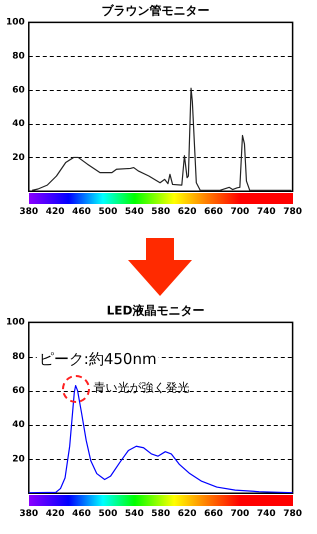 Image resolution: width=317 pixels, height=534 pixels. I want to click on chart-title: LED液晶モニター, so click(155, 310).